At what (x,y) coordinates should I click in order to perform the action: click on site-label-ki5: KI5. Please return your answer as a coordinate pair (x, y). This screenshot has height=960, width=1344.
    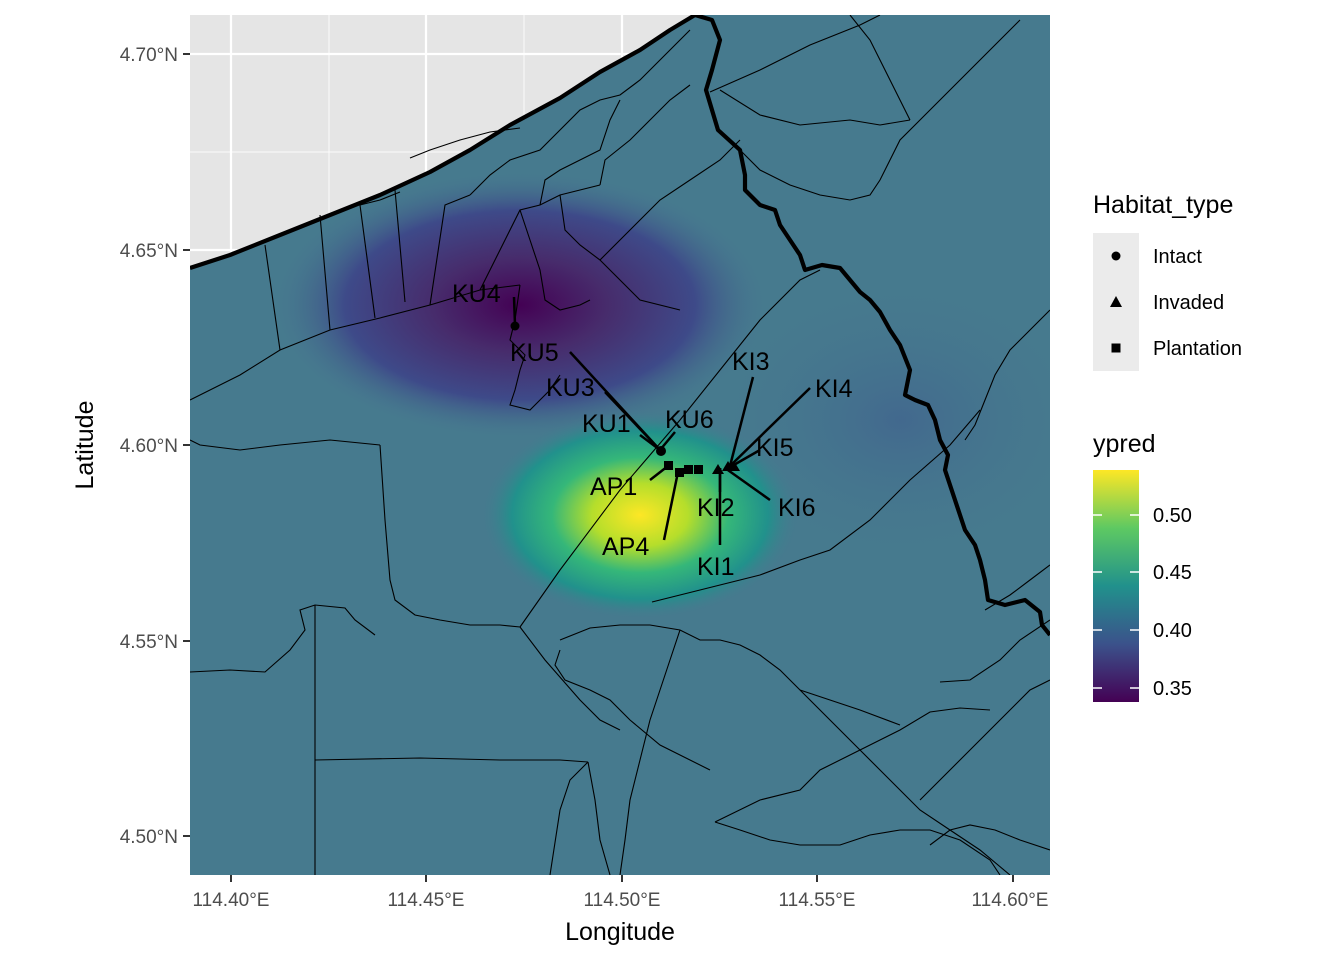
    Looking at the image, I should click on (775, 448).